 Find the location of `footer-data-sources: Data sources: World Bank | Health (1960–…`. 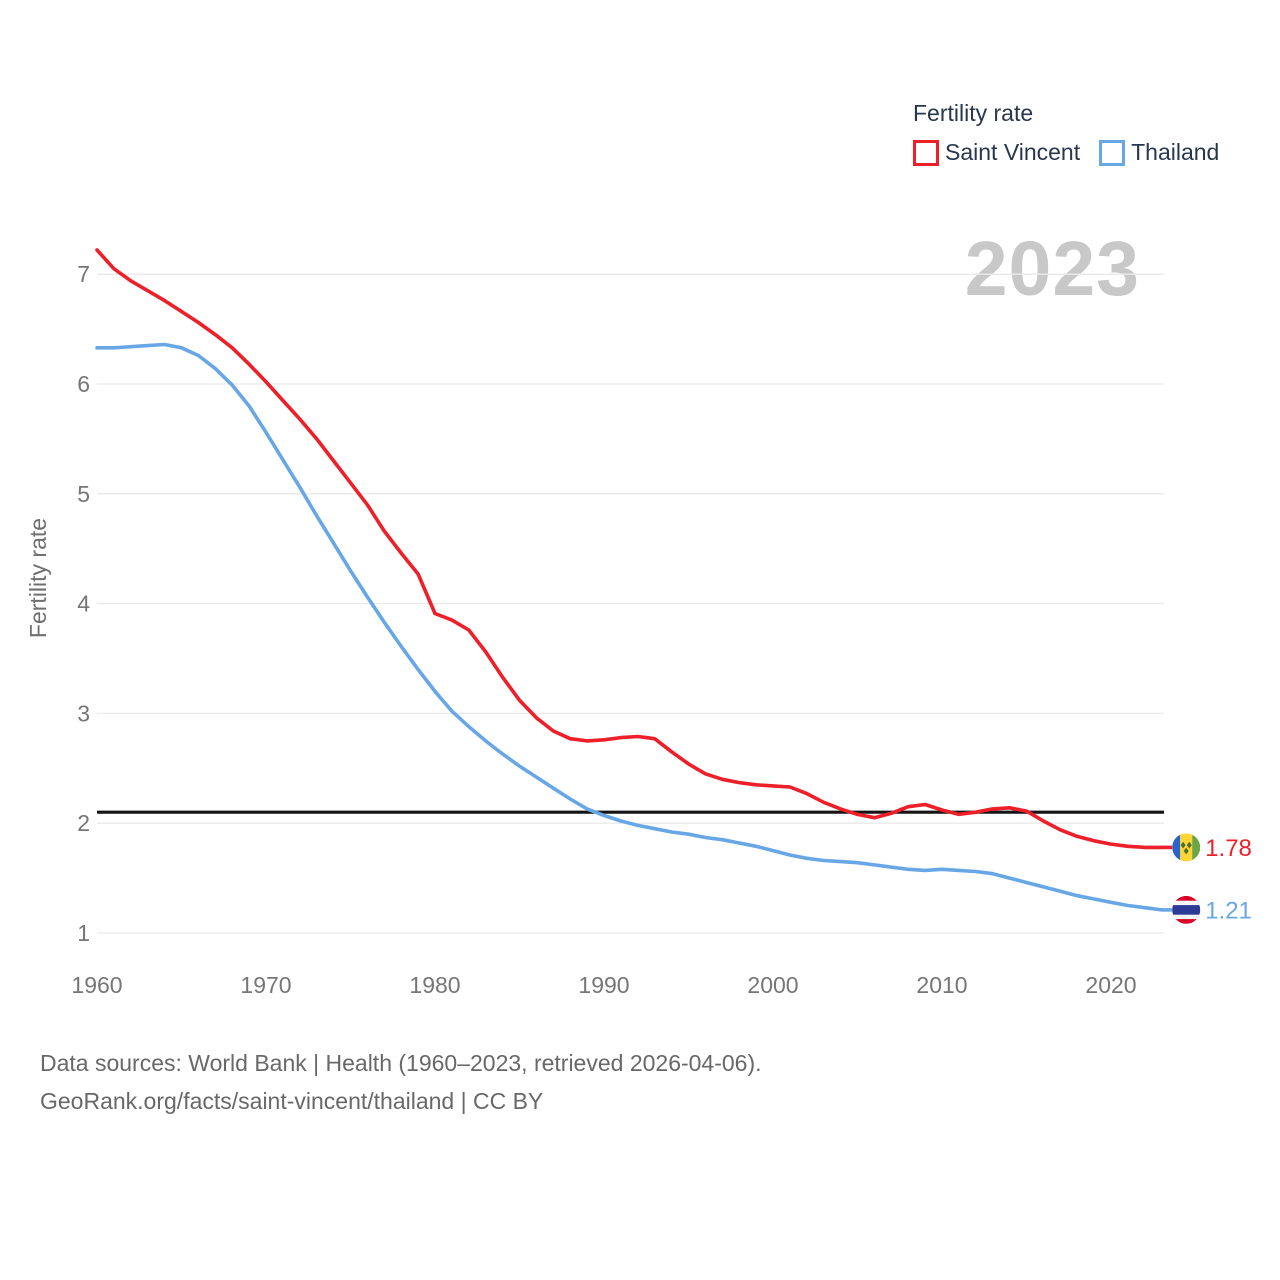

footer-data-sources: Data sources: World Bank | Health (1960–… is located at coordinates (401, 1063).